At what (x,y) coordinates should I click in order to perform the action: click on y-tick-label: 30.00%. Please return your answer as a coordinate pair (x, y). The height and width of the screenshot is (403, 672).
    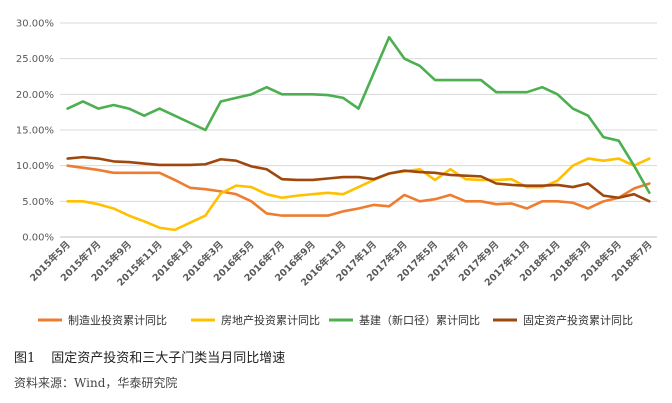
    Looking at the image, I should click on (35, 24).